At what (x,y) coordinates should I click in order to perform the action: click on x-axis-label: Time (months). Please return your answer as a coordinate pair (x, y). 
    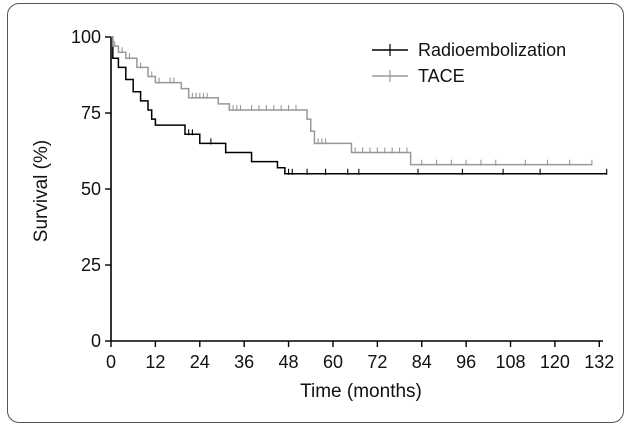
    Looking at the image, I should click on (361, 391).